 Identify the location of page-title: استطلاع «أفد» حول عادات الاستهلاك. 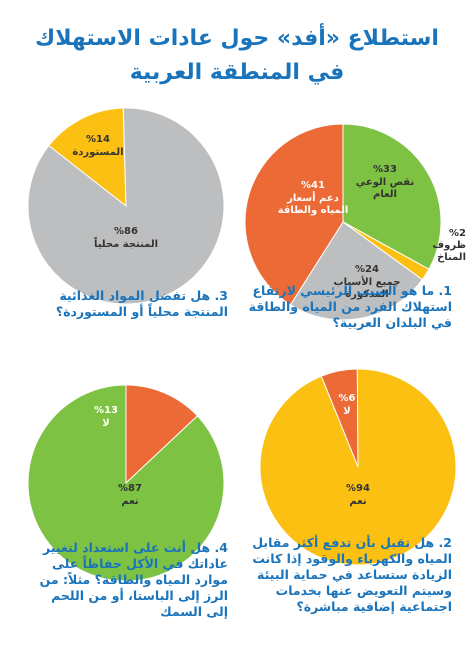
(237, 38).